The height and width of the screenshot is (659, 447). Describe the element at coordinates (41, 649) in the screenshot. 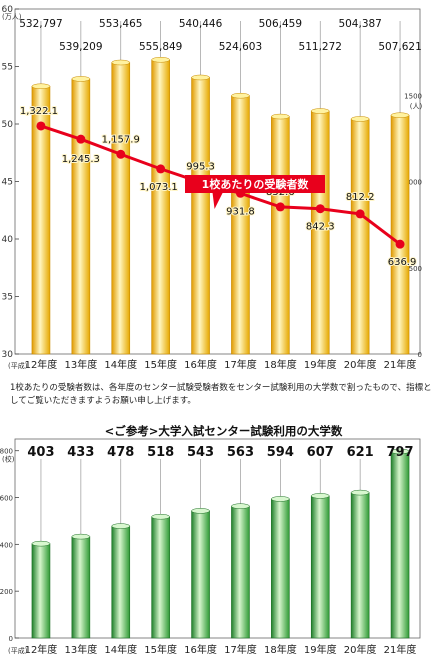

I see `x-tick-label: 12年度` at that location.